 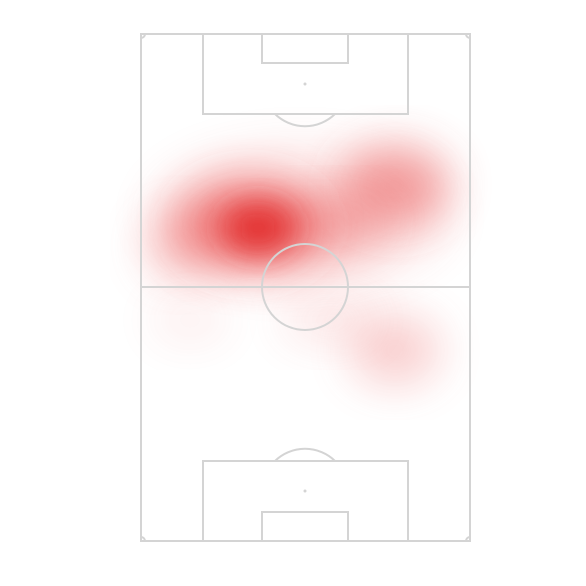 I want to click on center-circle, so click(x=305, y=287).